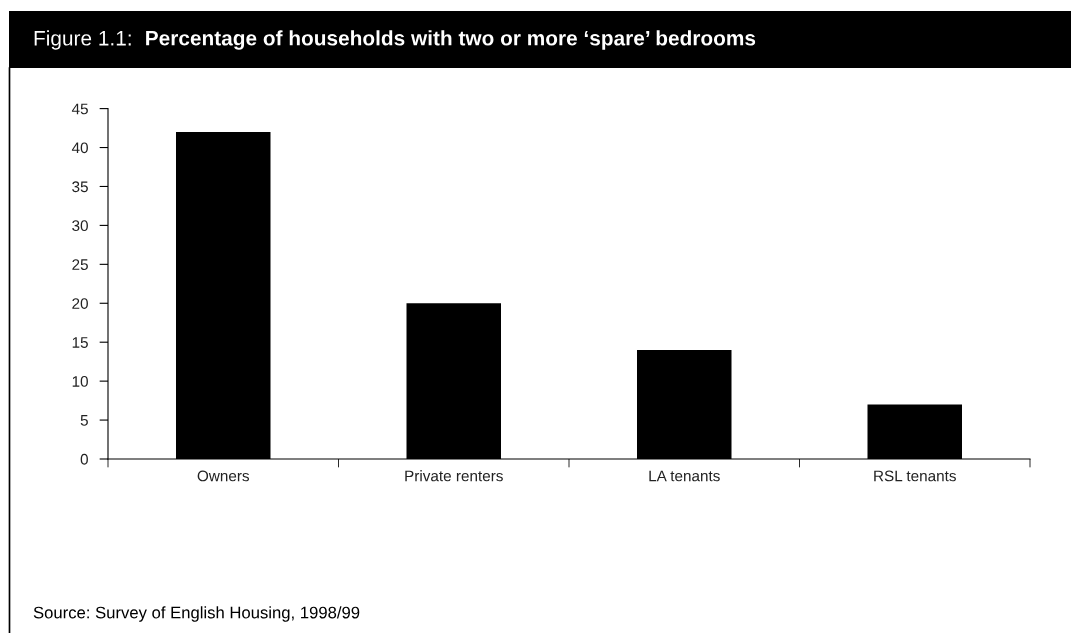  What do you see at coordinates (395, 40) in the screenshot?
I see `chart-title: Figure 1.1: Percentage of households with two or more ‘spare’ bedrooms` at bounding box center [395, 40].